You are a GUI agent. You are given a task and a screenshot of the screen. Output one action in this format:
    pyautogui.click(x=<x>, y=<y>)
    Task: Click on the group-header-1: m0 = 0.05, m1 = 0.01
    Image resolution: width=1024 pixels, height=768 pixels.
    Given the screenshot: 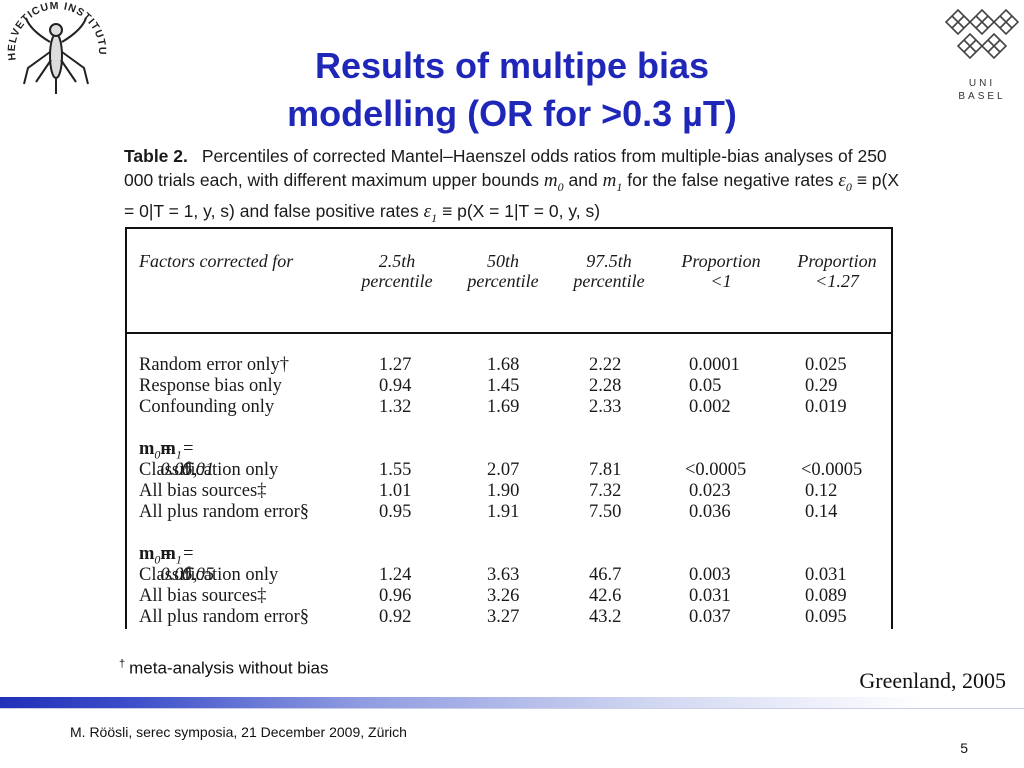 What is the action you would take?
    pyautogui.click(x=177, y=459)
    